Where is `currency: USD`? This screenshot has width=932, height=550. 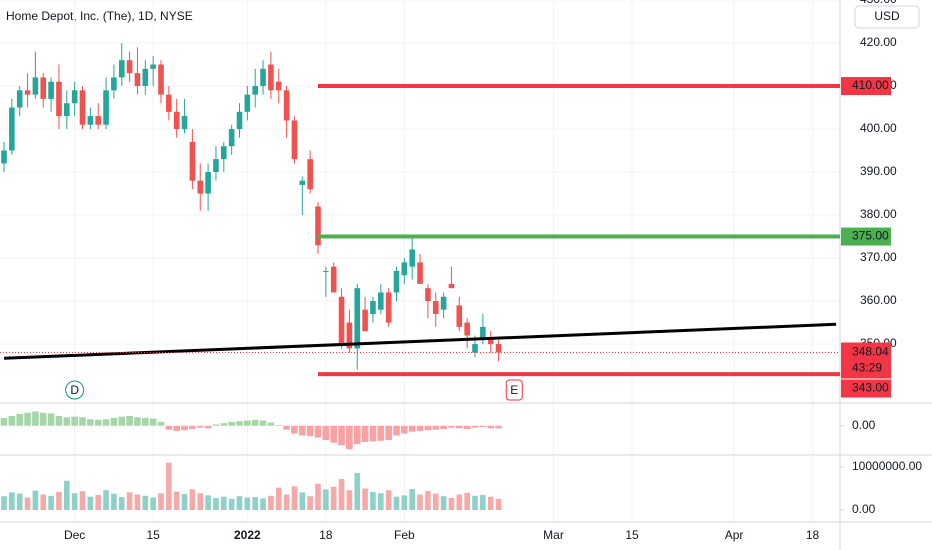
currency: USD is located at coordinates (887, 16).